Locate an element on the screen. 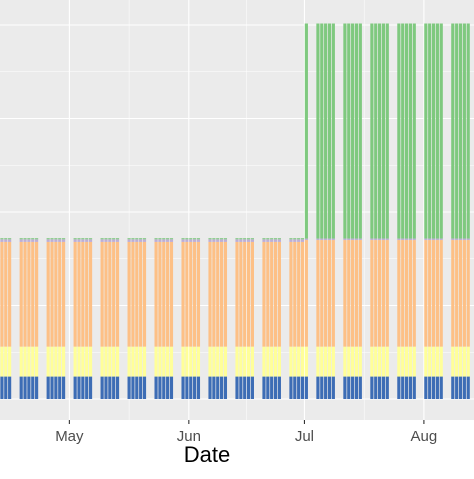  x-tick-label: Jun is located at coordinates (189, 436).